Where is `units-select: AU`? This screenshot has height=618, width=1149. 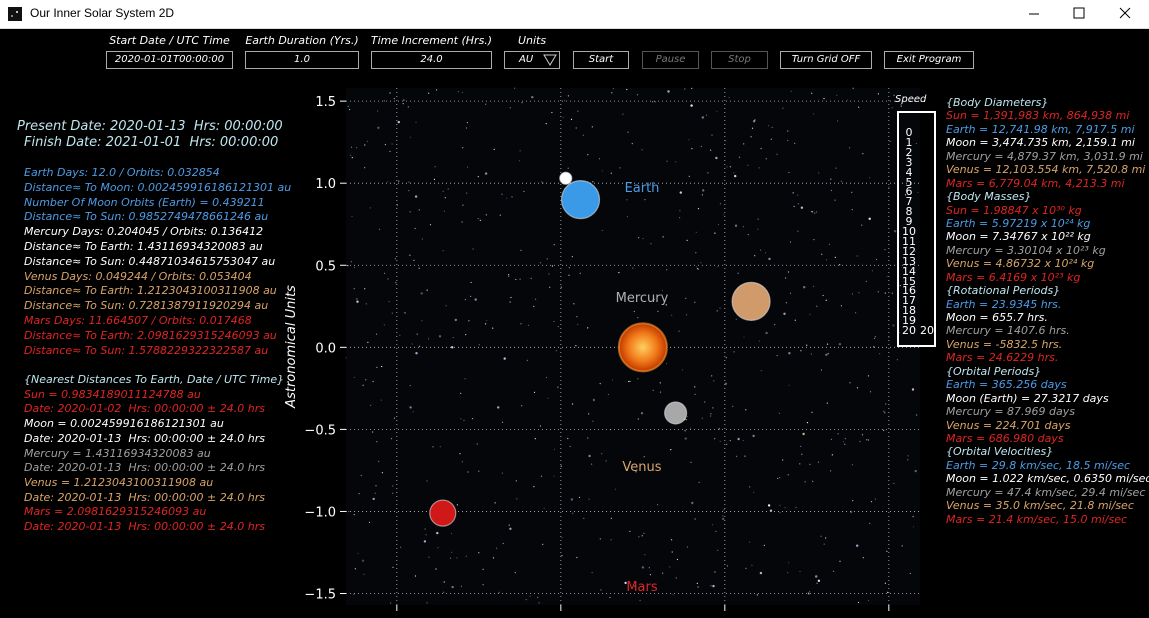
units-select: AU is located at coordinates (532, 60).